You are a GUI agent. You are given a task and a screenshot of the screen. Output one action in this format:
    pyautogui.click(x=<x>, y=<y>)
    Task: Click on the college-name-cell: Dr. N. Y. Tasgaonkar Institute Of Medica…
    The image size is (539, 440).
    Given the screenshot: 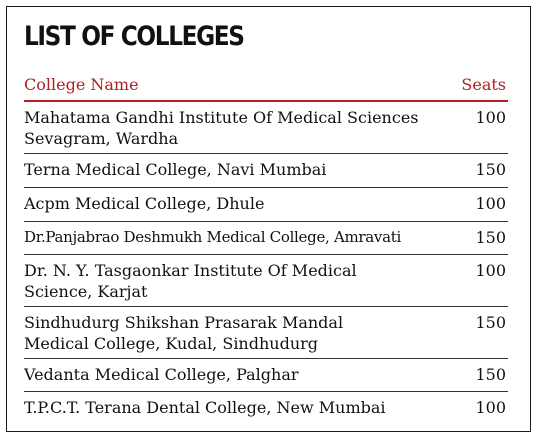 What is the action you would take?
    pyautogui.click(x=190, y=281)
    